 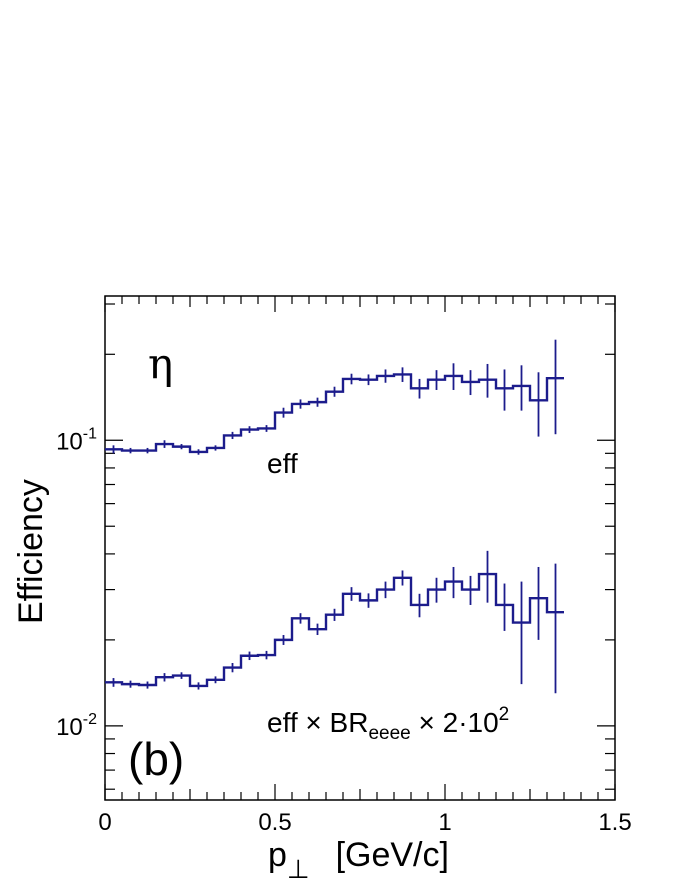 What do you see at coordinates (317, 722) in the screenshot?
I see `product-label-prefix: eff × BR` at bounding box center [317, 722].